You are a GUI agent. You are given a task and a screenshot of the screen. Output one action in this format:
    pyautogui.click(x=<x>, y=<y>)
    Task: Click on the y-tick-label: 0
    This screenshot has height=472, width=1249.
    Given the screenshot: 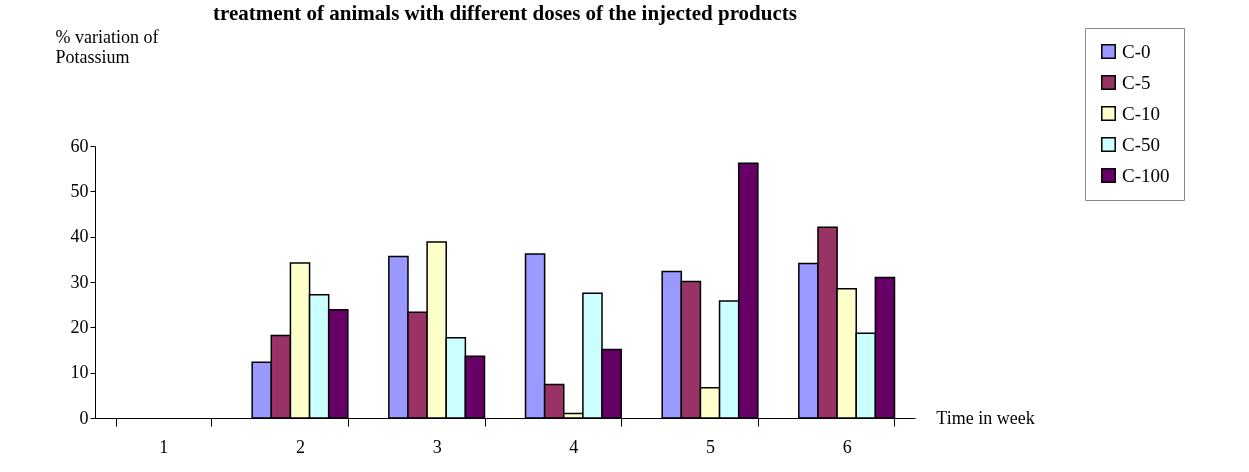 What is the action you would take?
    pyautogui.click(x=84, y=417)
    